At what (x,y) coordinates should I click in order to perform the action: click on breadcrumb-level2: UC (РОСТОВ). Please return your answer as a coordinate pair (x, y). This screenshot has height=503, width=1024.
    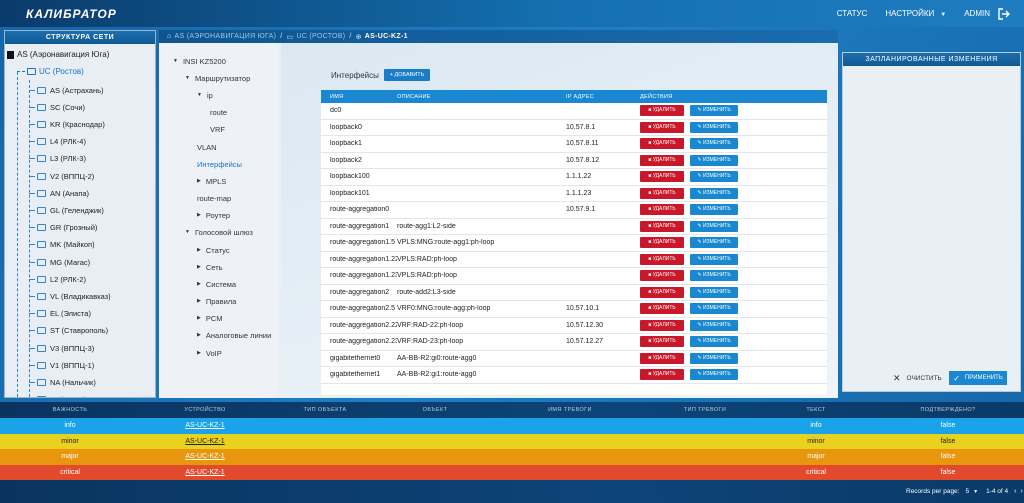
    Looking at the image, I should click on (321, 36).